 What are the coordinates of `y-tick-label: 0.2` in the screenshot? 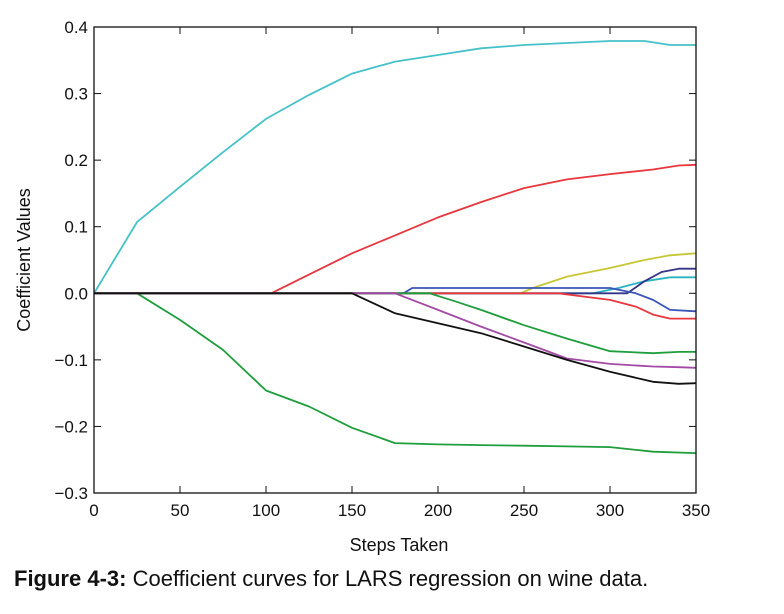 It's located at (76, 160).